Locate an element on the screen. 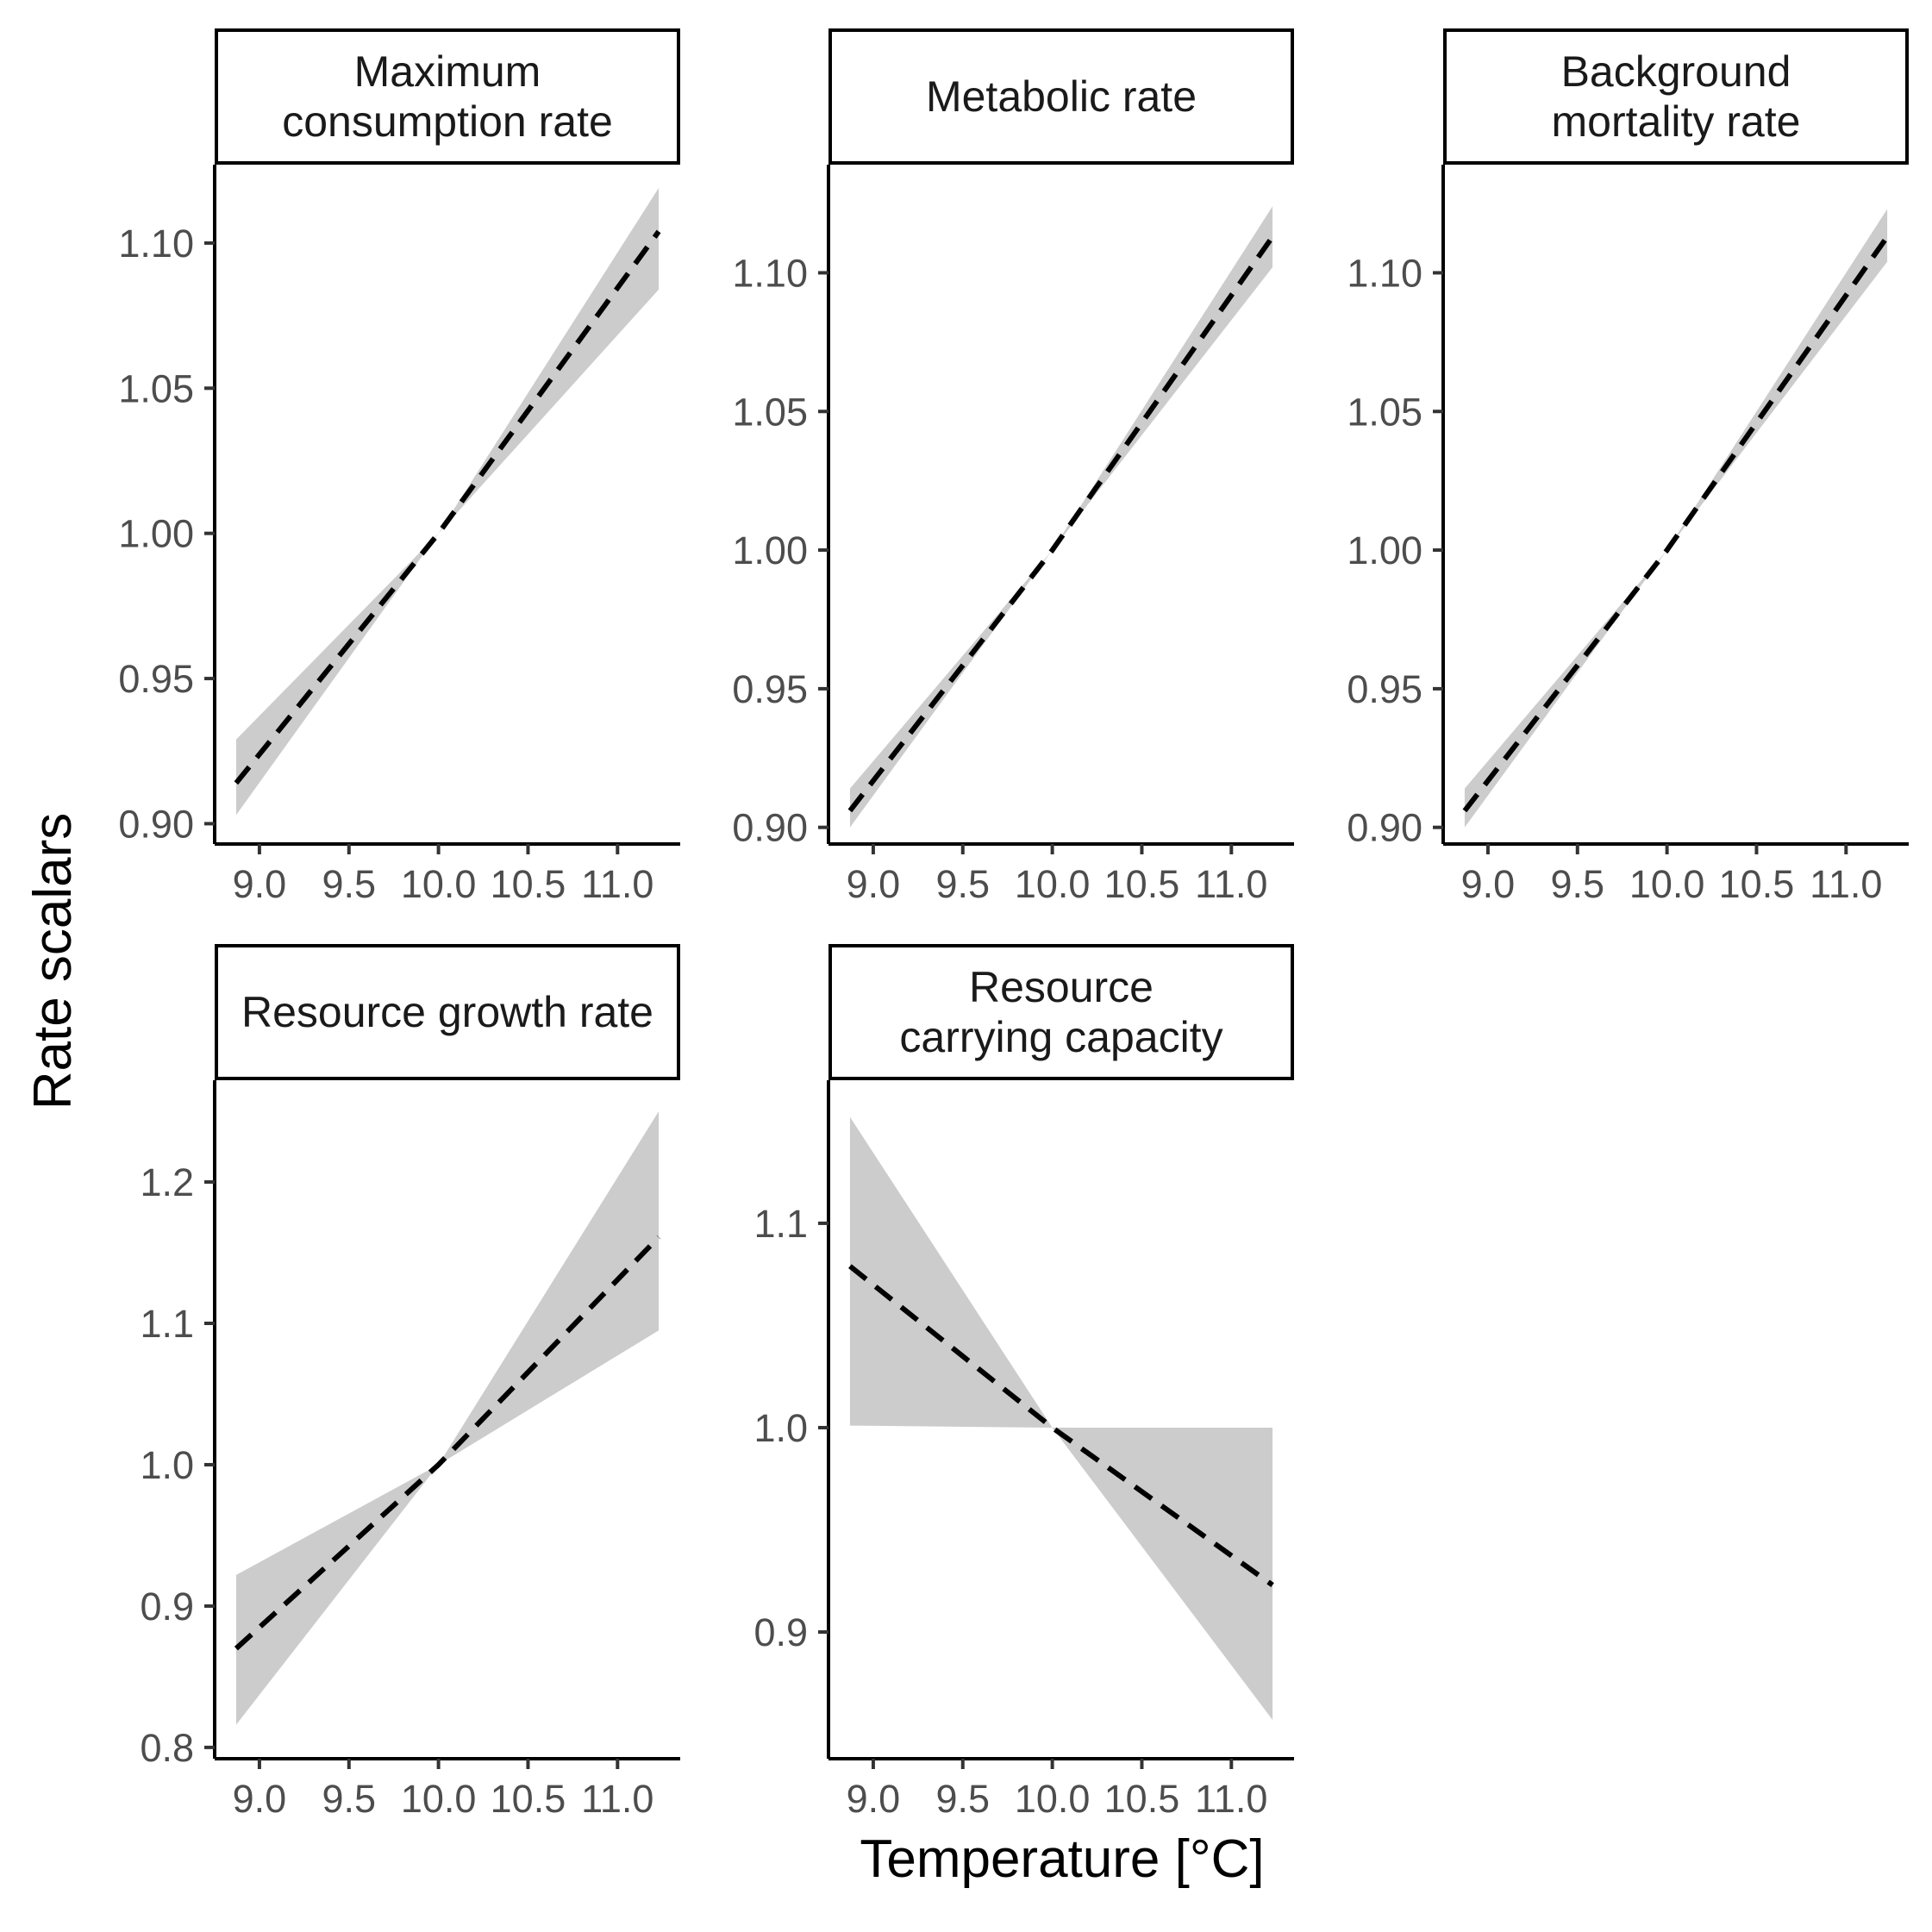 The width and height of the screenshot is (1932, 1932). facet-title: carrying capacity is located at coordinates (1060, 1037).